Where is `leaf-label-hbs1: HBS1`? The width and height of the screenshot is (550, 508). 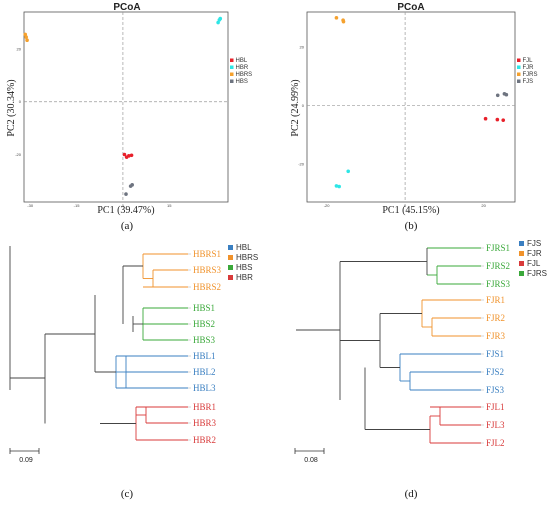
leaf-label-hbs1: HBS1 is located at coordinates (204, 308).